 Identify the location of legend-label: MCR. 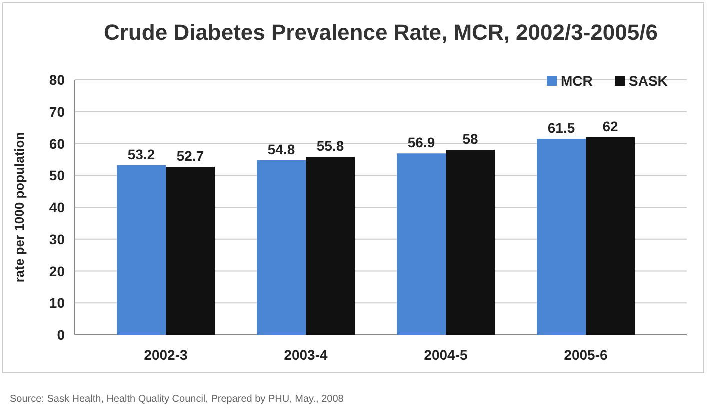
(577, 81).